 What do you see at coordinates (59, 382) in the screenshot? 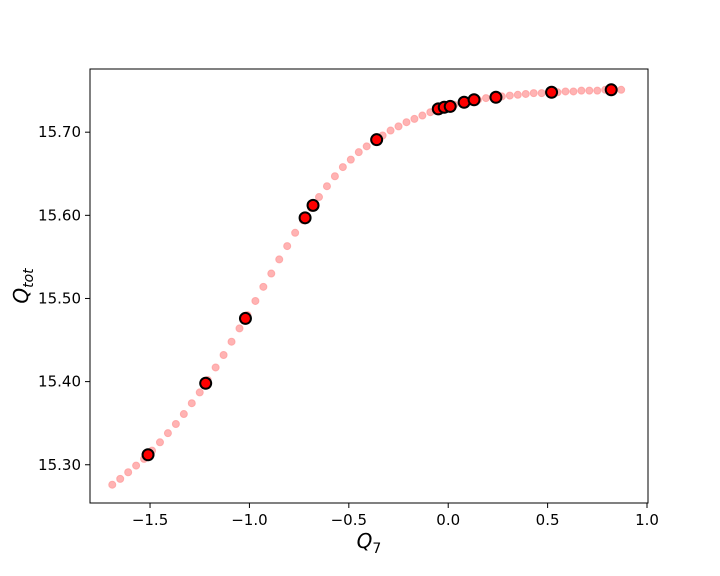
I see `y-tick-label: 15.40` at bounding box center [59, 382].